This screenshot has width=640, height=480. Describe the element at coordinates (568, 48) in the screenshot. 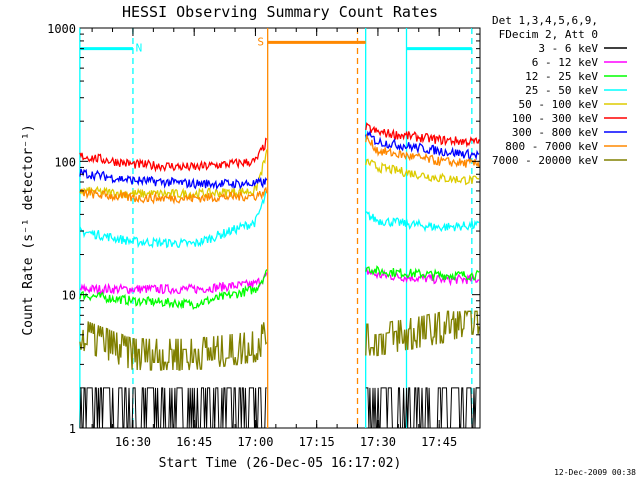

I see `legend-label-3-6-kev: 3 - 6 keV` at that location.